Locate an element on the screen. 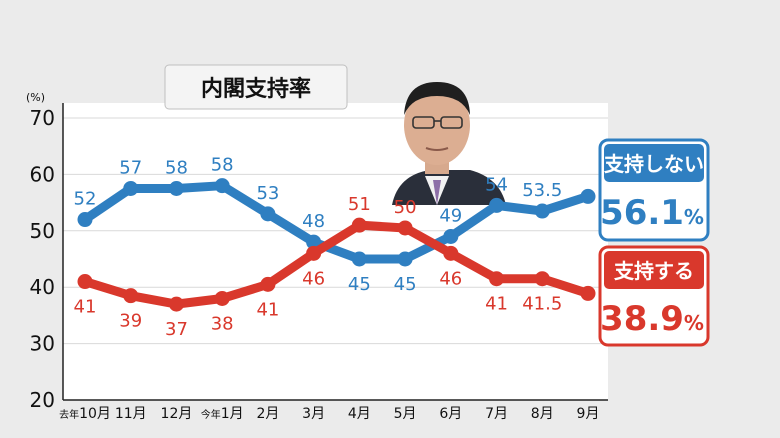  data-label-approve: 38 is located at coordinates (222, 323).